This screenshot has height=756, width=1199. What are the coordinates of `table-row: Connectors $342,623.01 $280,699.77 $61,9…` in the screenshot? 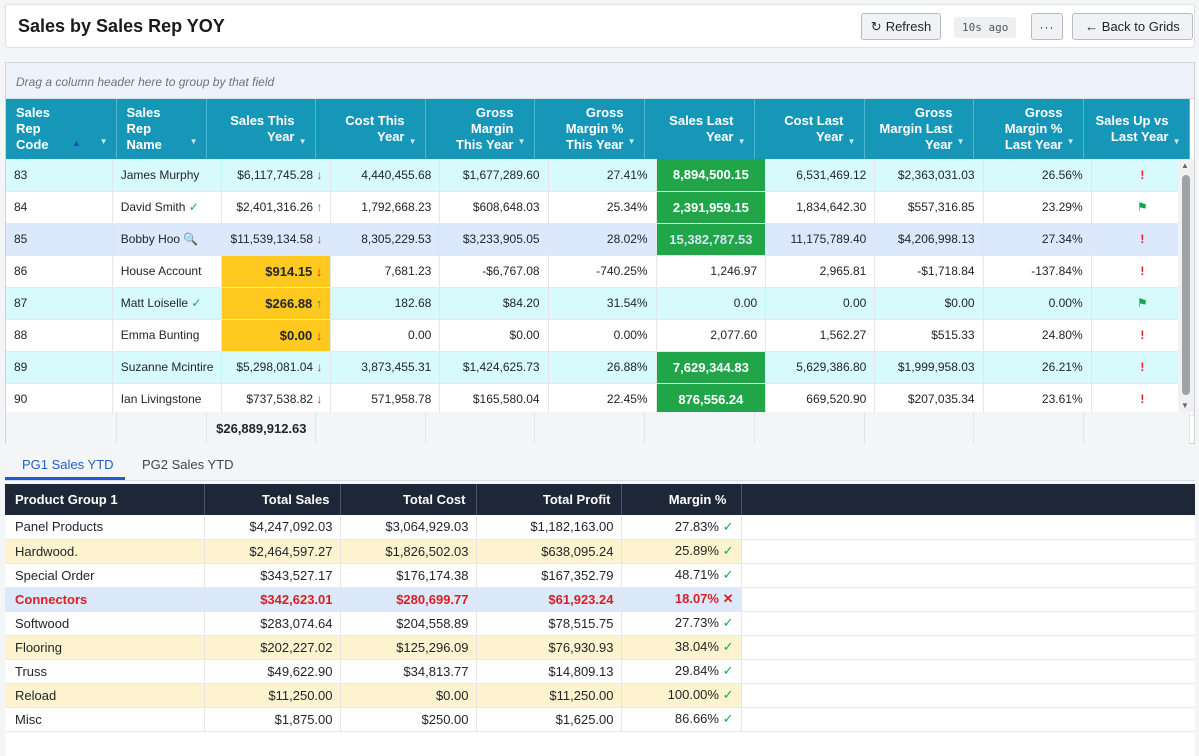 It's located at (600, 599).